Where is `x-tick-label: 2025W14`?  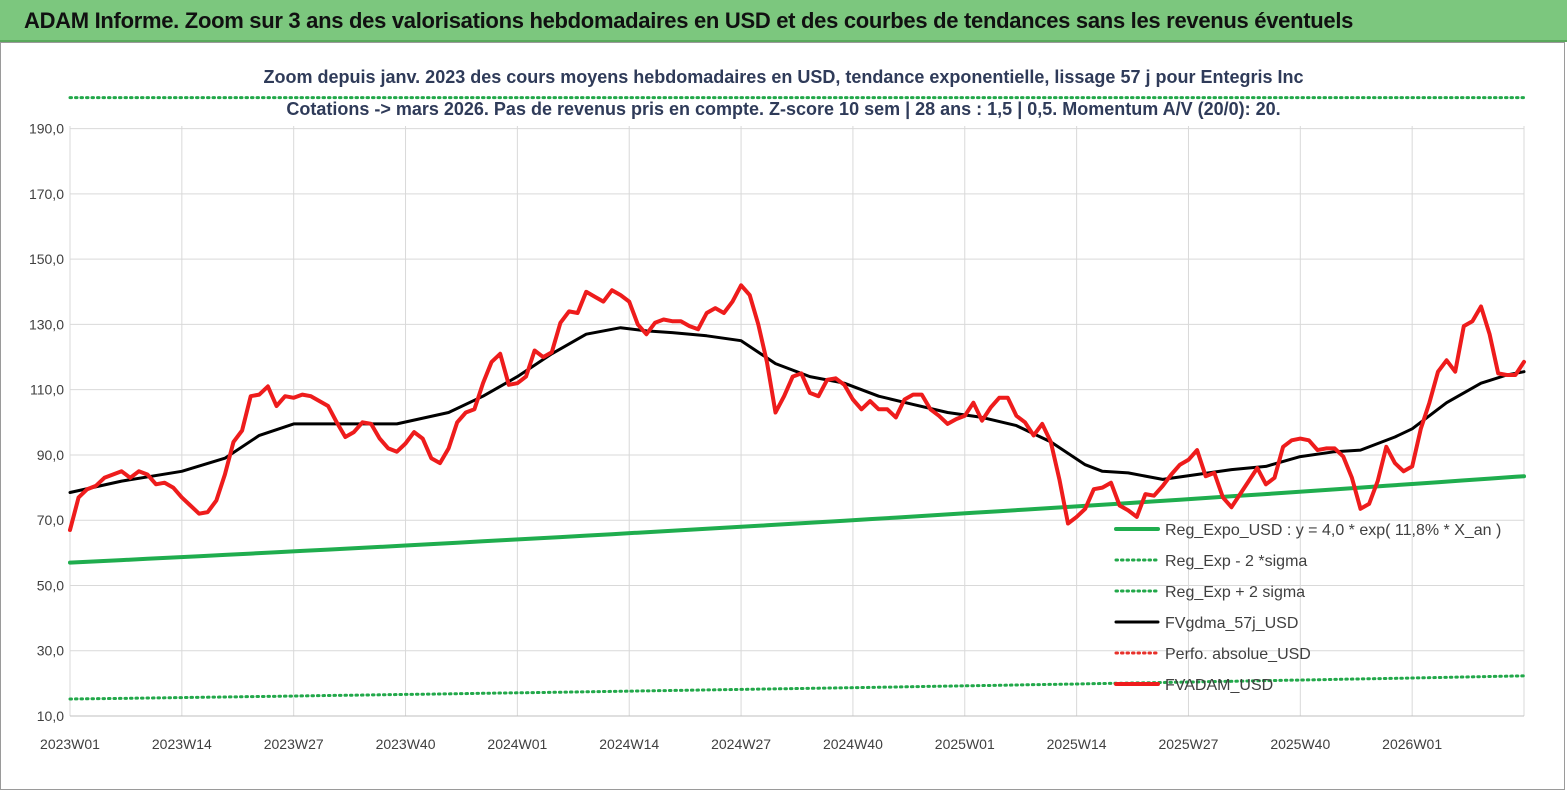
x-tick-label: 2025W14 is located at coordinates (1077, 744).